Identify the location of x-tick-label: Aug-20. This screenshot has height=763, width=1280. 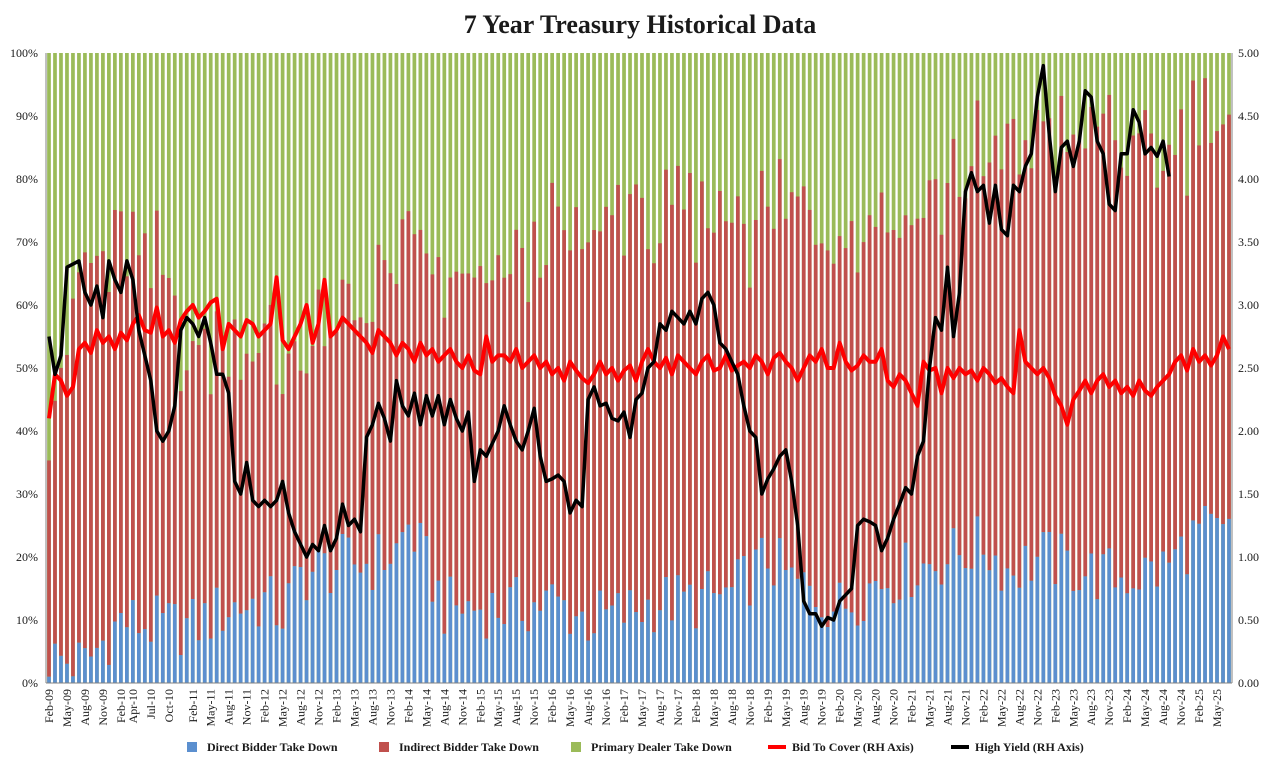
(876, 707).